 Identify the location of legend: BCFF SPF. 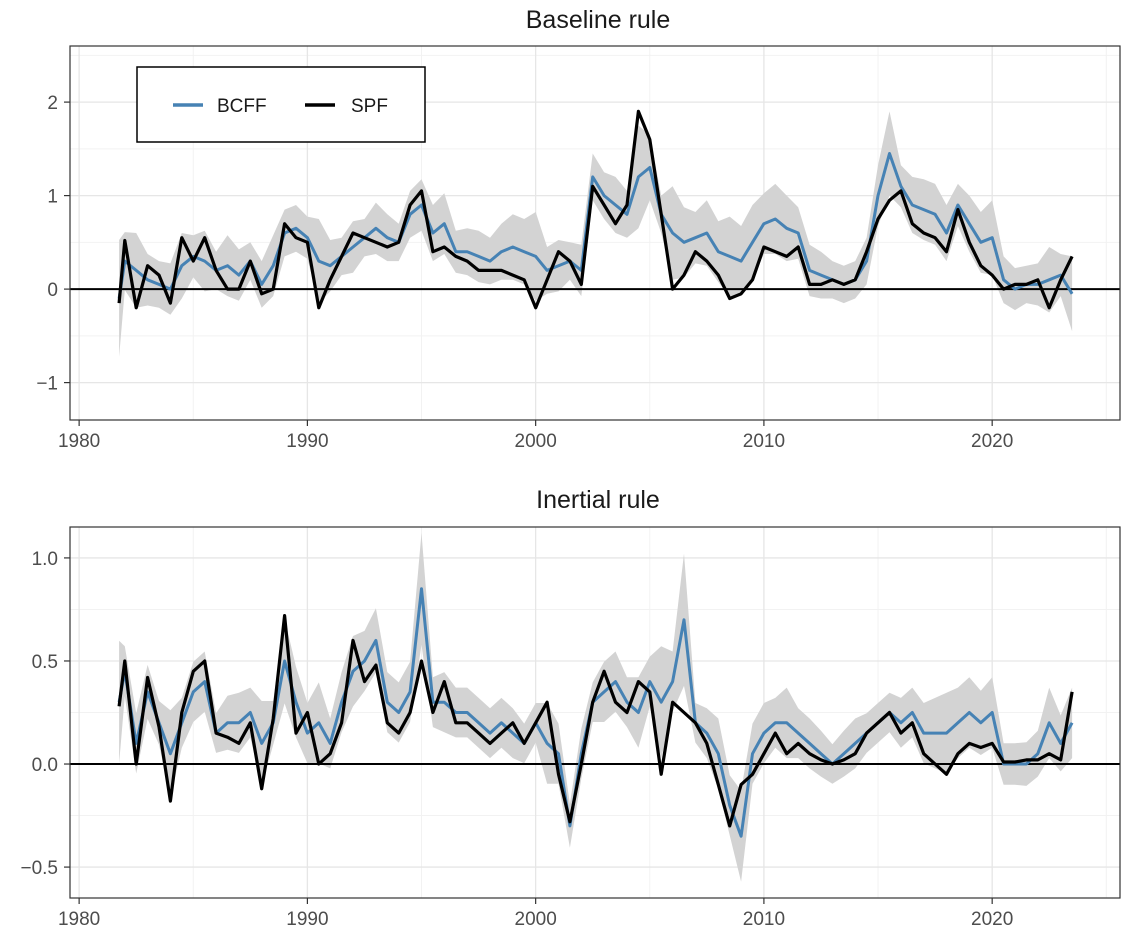
(281, 104).